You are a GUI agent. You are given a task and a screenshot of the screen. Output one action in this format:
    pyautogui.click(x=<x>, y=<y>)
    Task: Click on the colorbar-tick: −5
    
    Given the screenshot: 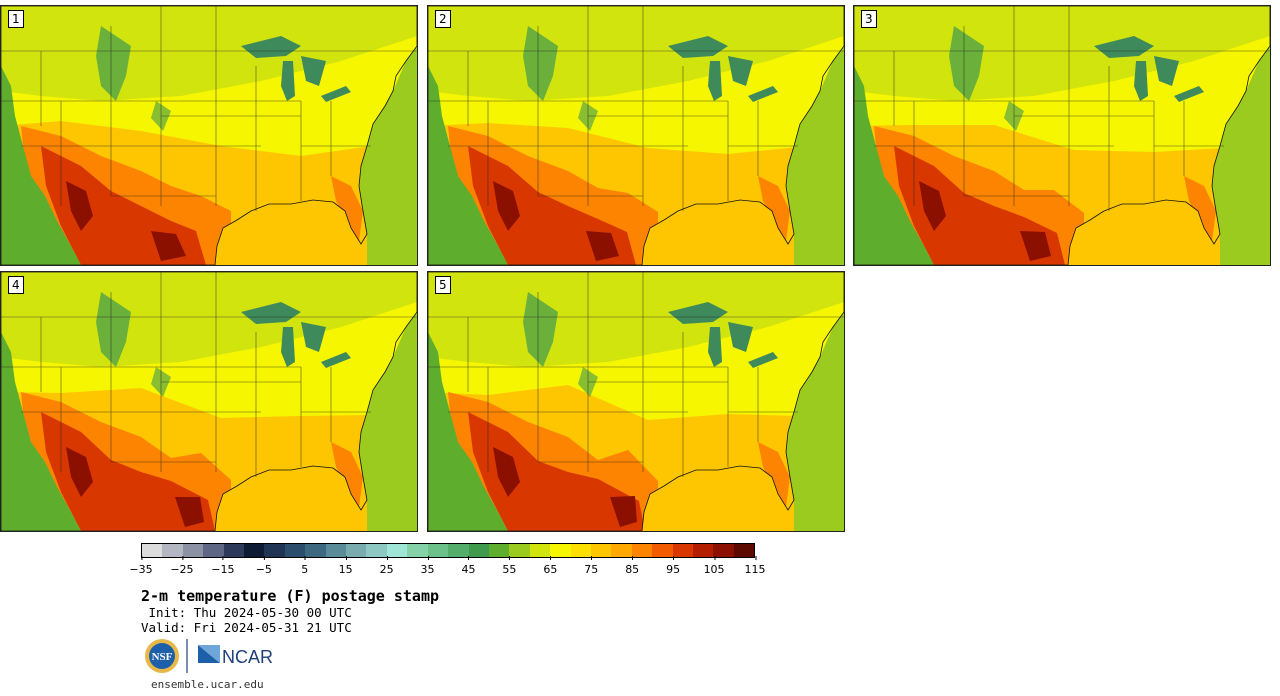 What is the action you would take?
    pyautogui.click(x=264, y=566)
    